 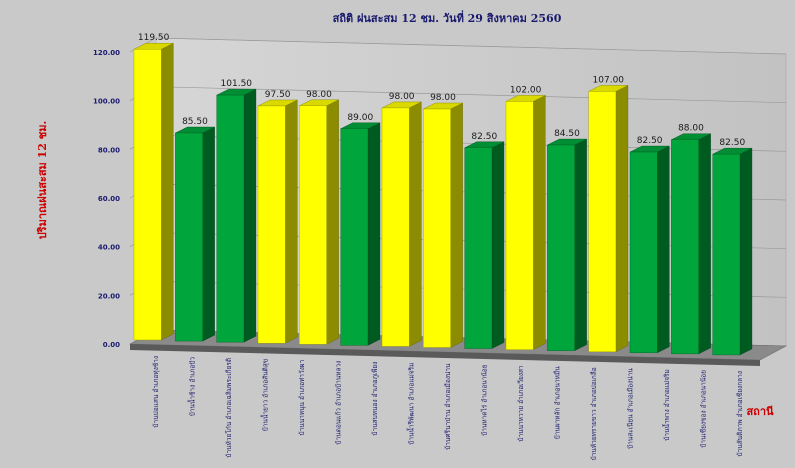 What do you see at coordinates (448, 406) in the screenshot?
I see `x-tick-label: บ้านศรีนาป่าน อำเภอเมืองน่าน` at bounding box center [448, 406].